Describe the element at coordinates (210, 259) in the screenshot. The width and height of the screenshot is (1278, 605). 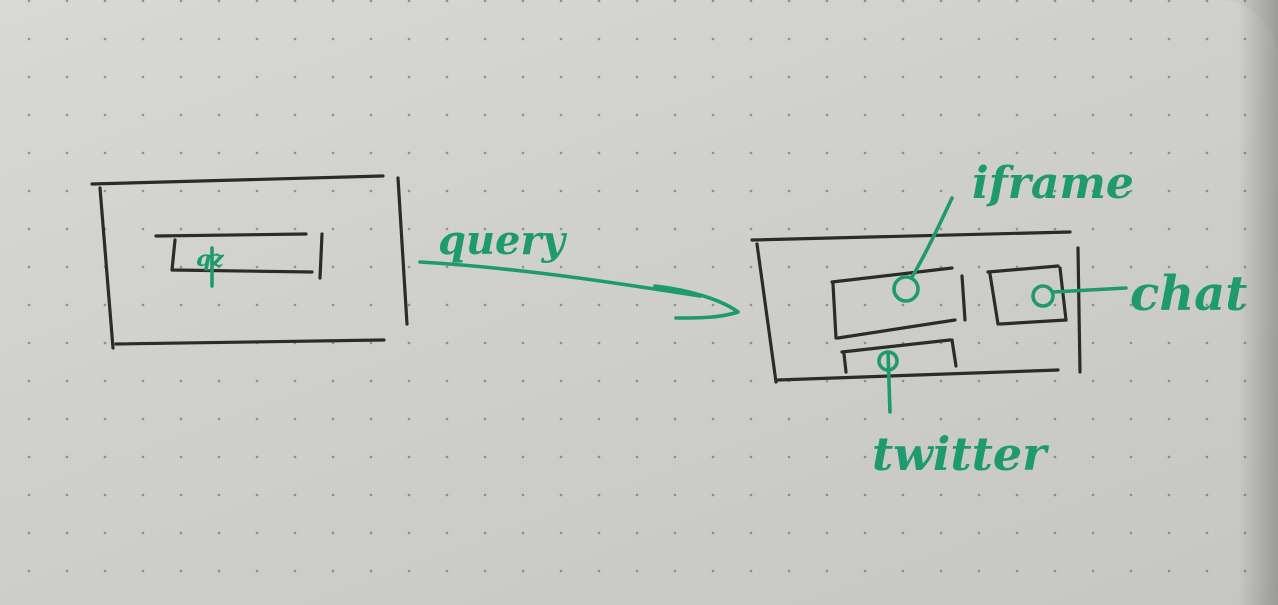
I see `search-box-text: qz` at that location.